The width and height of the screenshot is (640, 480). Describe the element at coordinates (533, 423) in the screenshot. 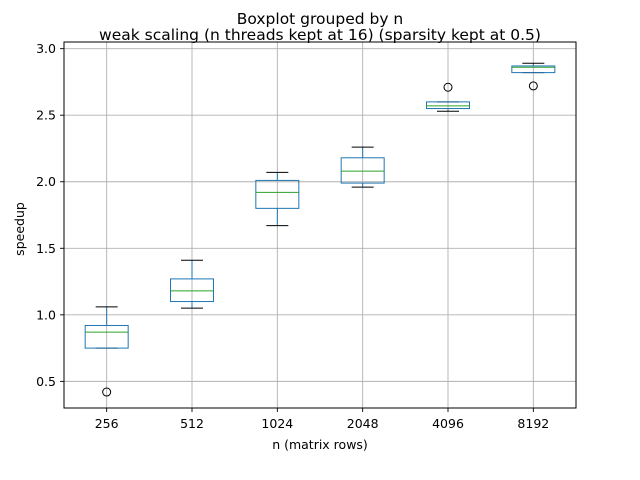

I see `x-tick-label: 8192` at that location.